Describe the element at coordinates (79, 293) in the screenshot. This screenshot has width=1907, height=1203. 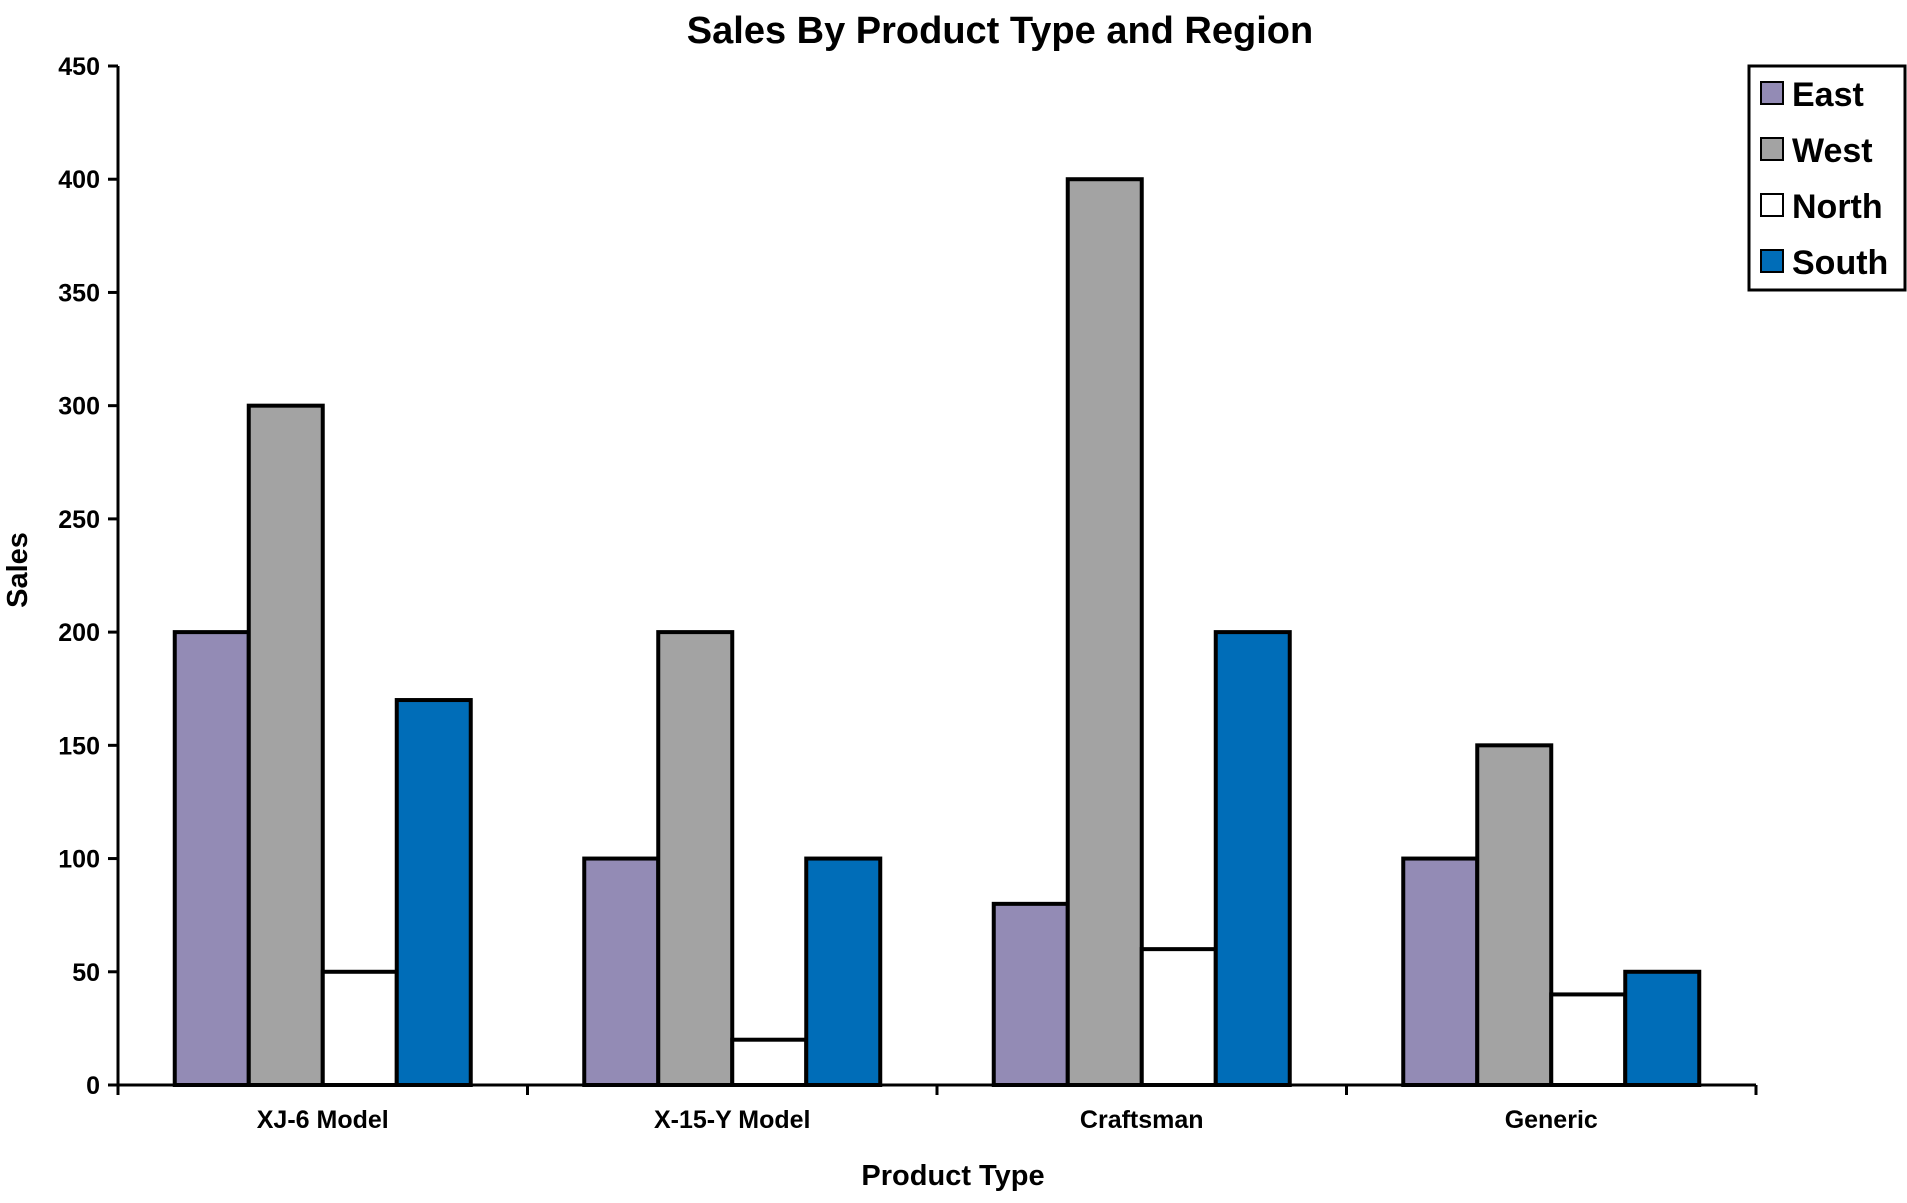
I see `y-tick-label: 350` at that location.